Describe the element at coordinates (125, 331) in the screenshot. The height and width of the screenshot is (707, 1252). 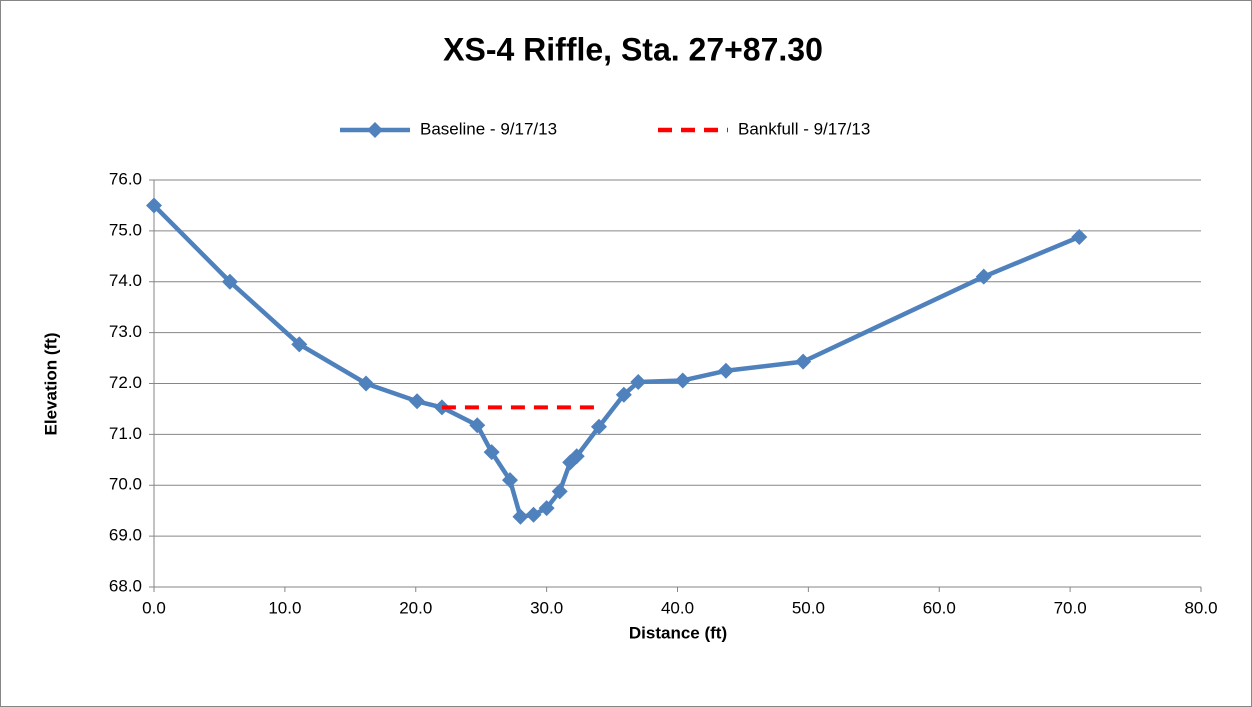
I see `y-tick-label: 73.0` at that location.